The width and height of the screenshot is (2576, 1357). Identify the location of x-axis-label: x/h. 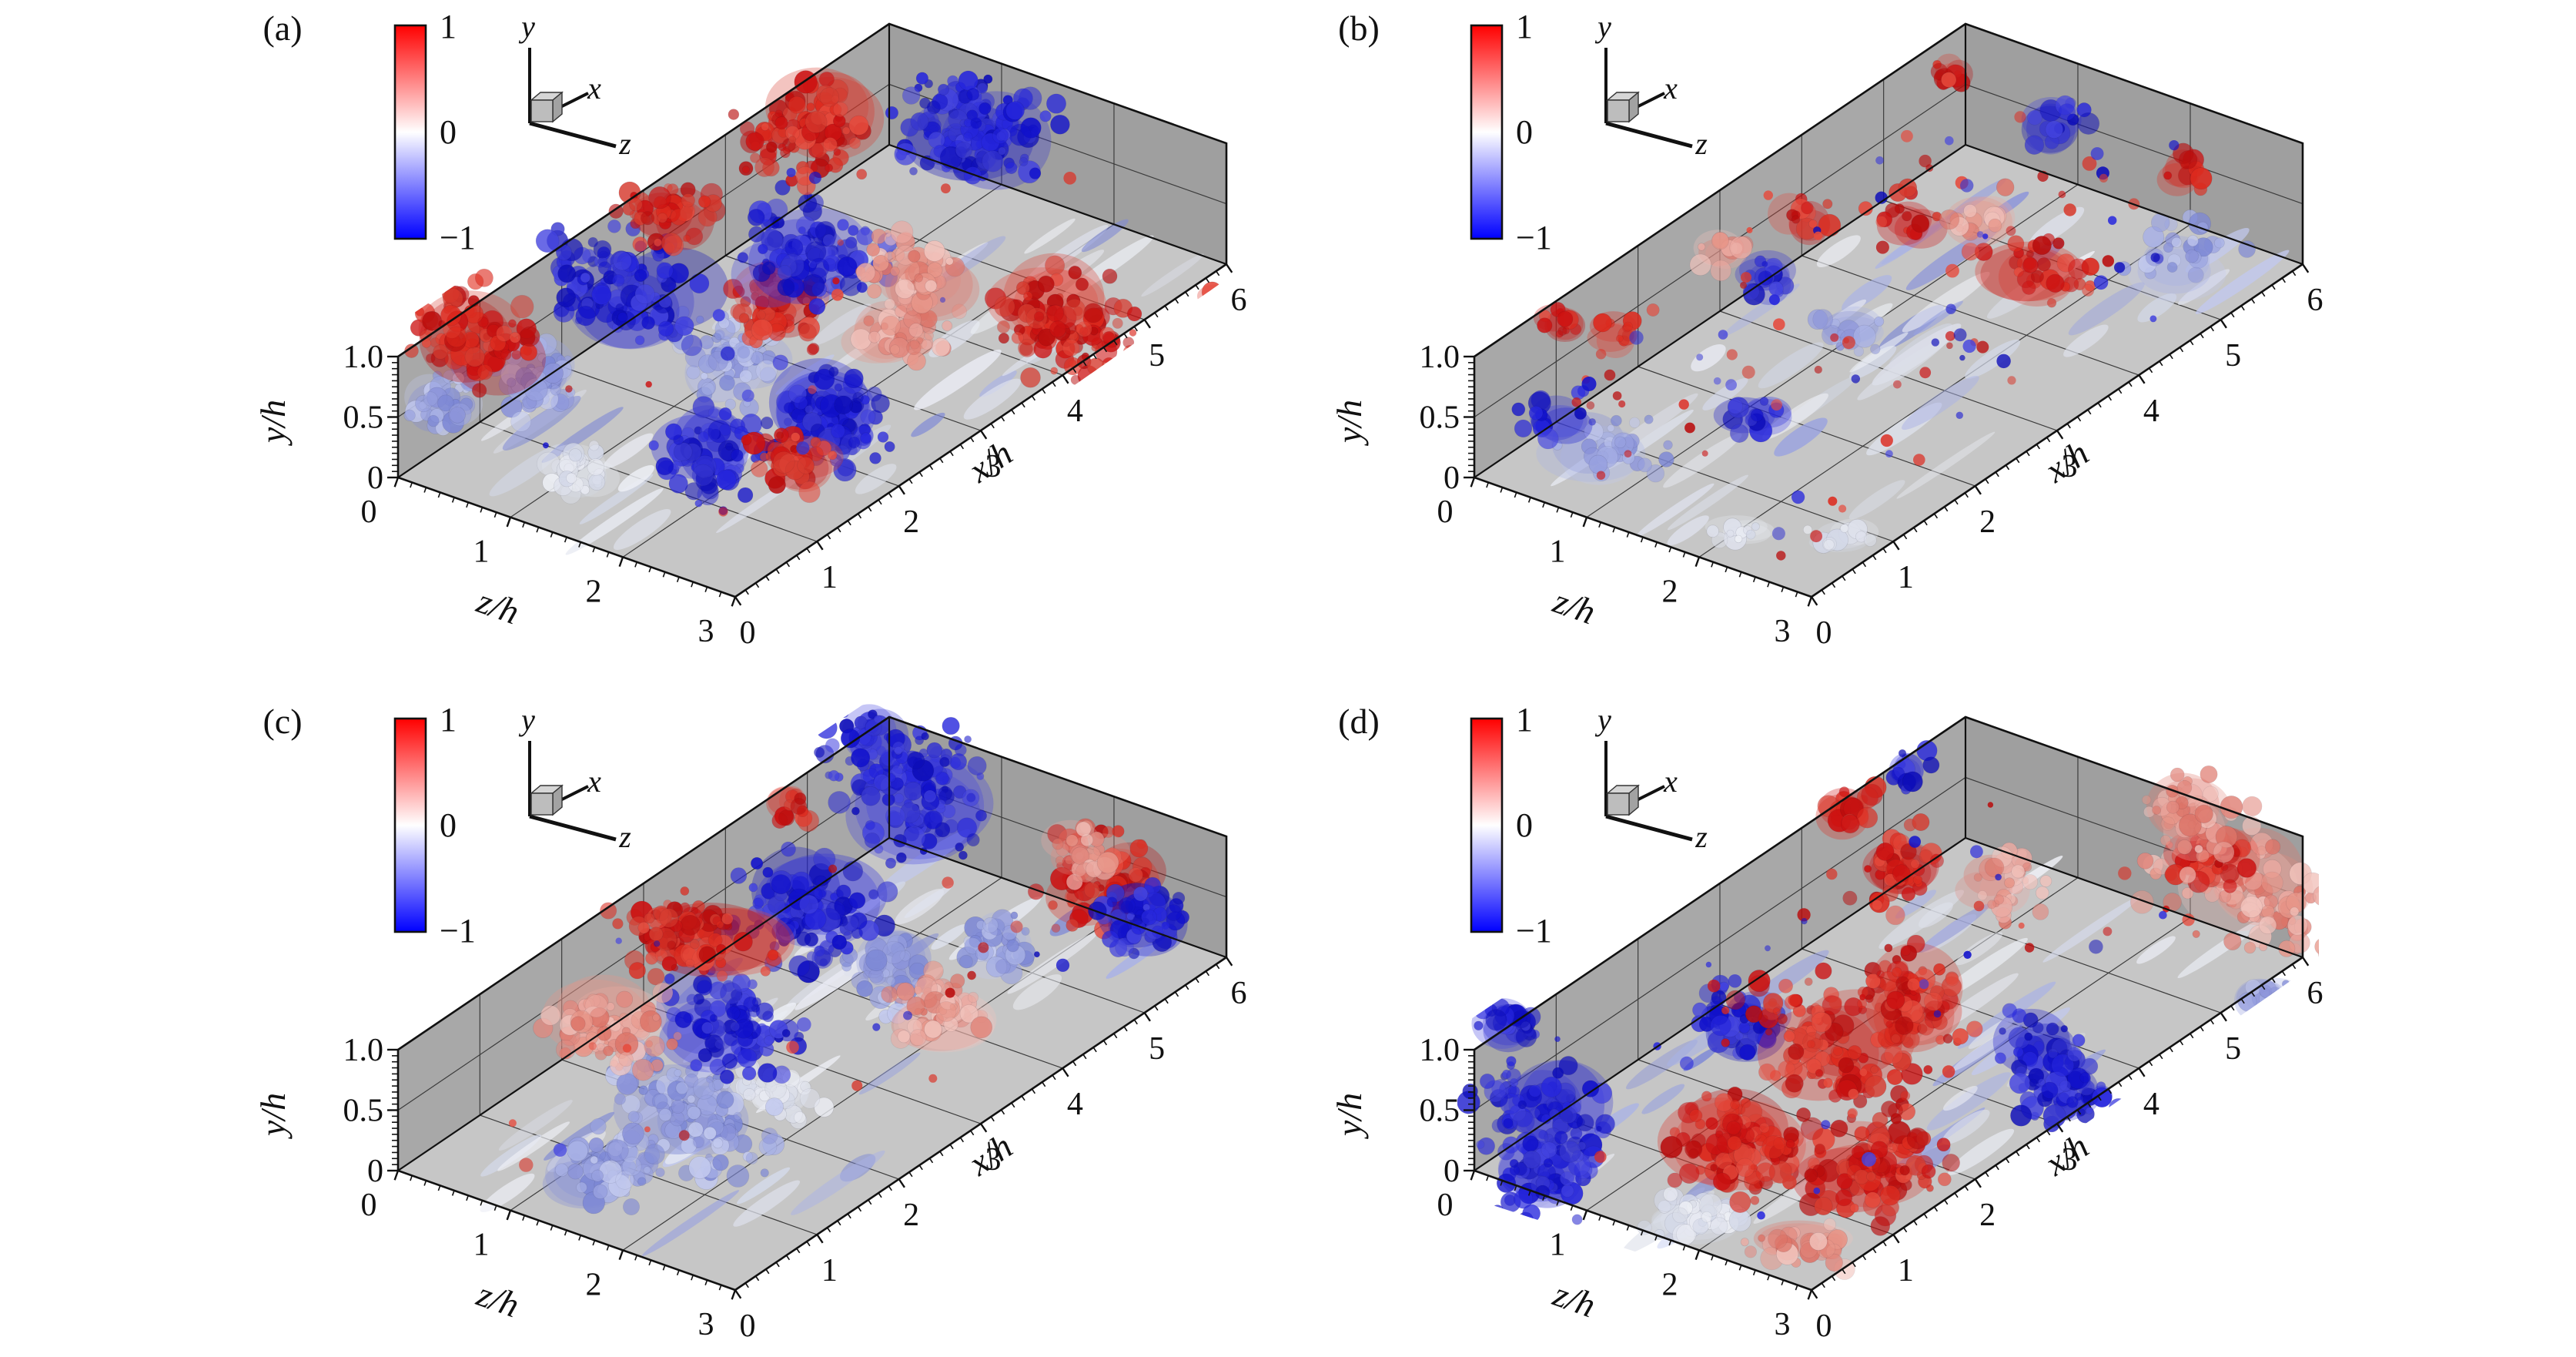
(990, 462).